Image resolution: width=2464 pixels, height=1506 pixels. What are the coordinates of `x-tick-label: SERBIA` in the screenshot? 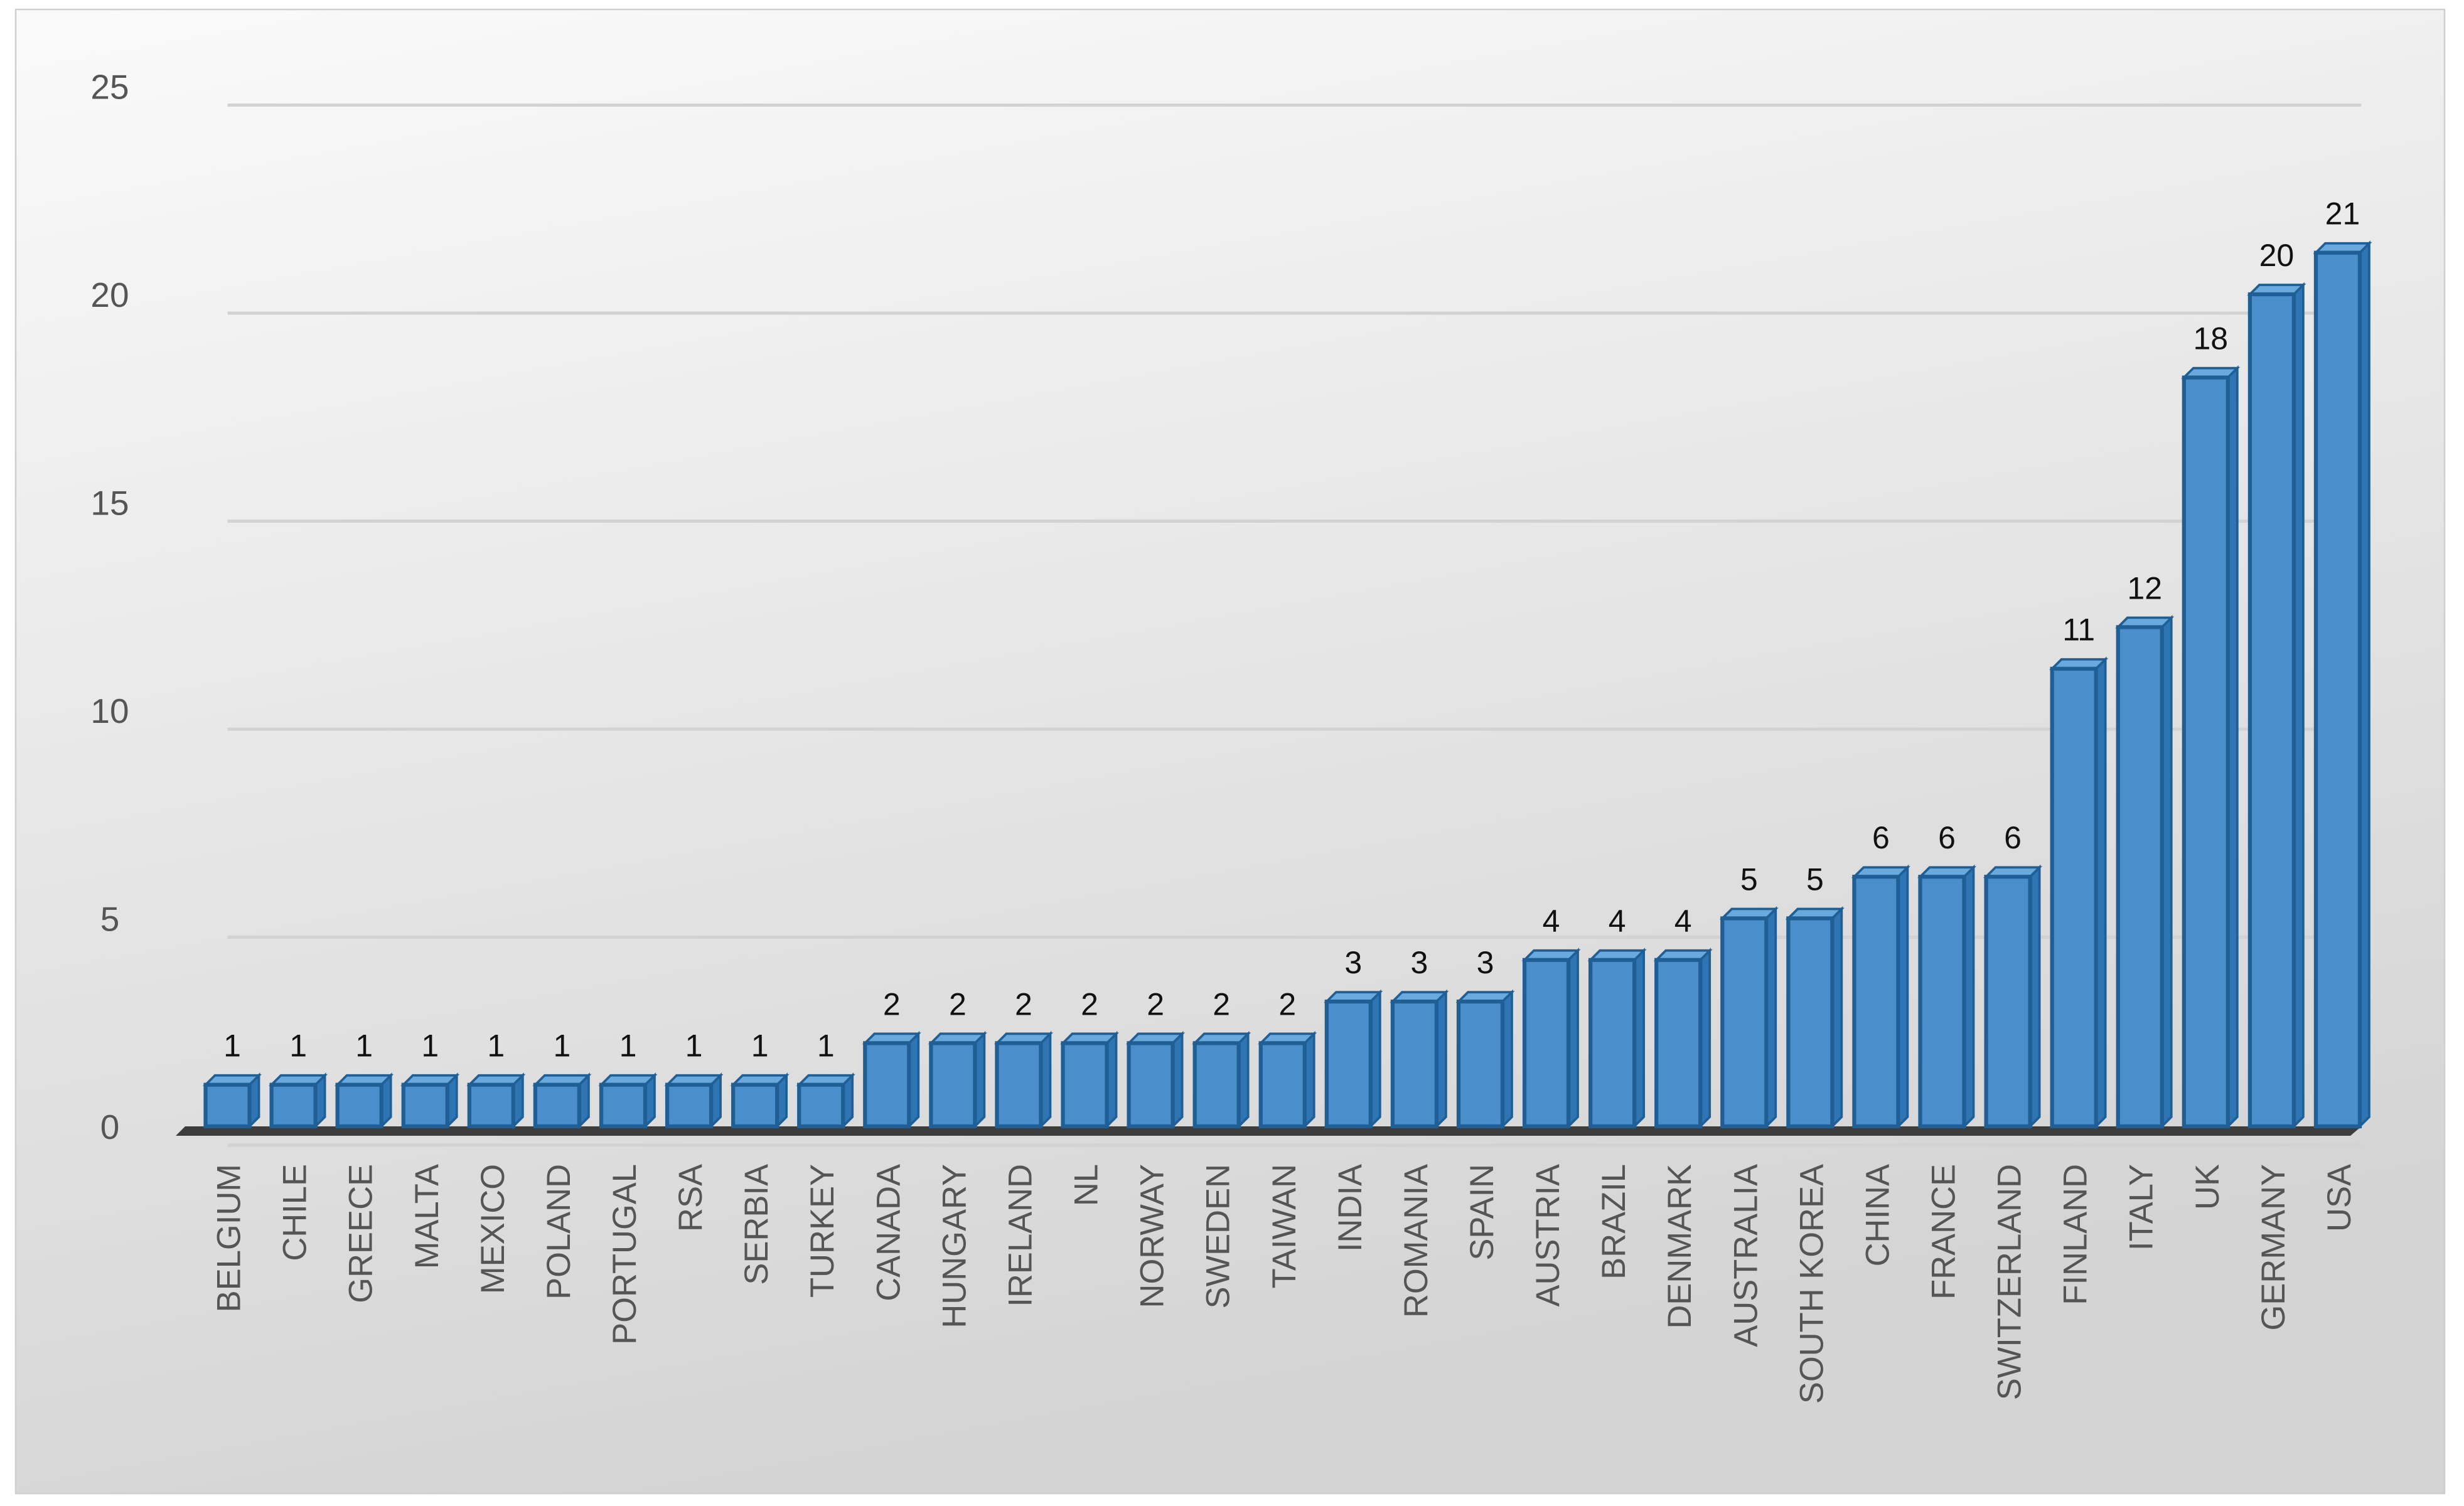 It's located at (757, 1224).